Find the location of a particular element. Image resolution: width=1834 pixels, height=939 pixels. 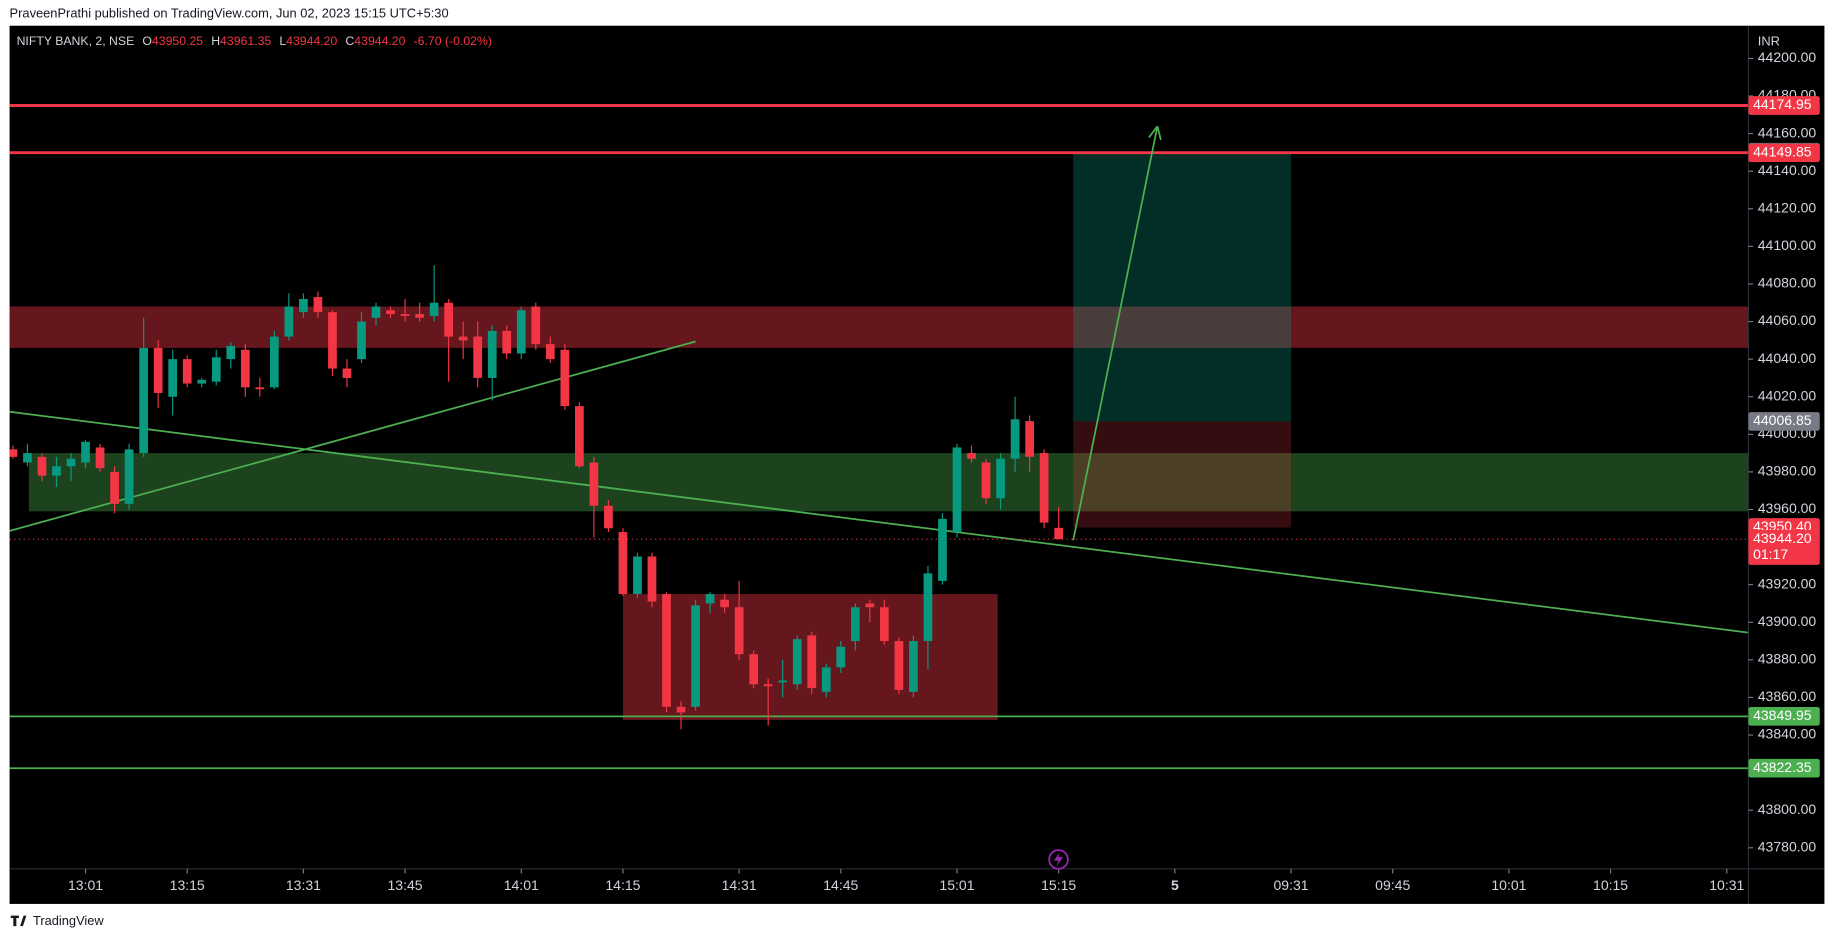

x-tick-label: 14:01 is located at coordinates (521, 885).